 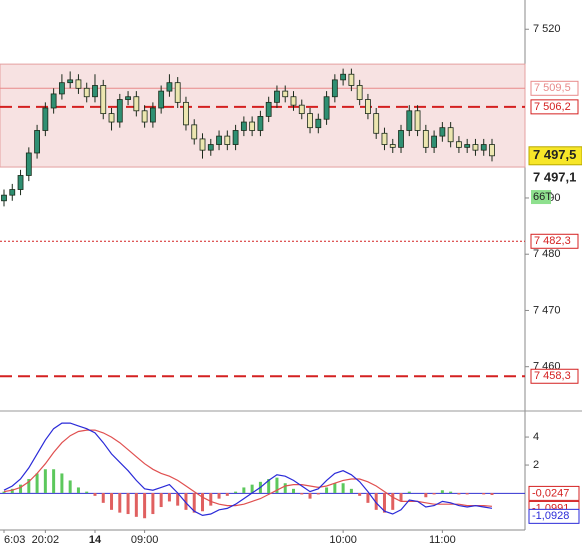 What do you see at coordinates (248, 469) in the screenshot?
I see `macd-line` at bounding box center [248, 469].